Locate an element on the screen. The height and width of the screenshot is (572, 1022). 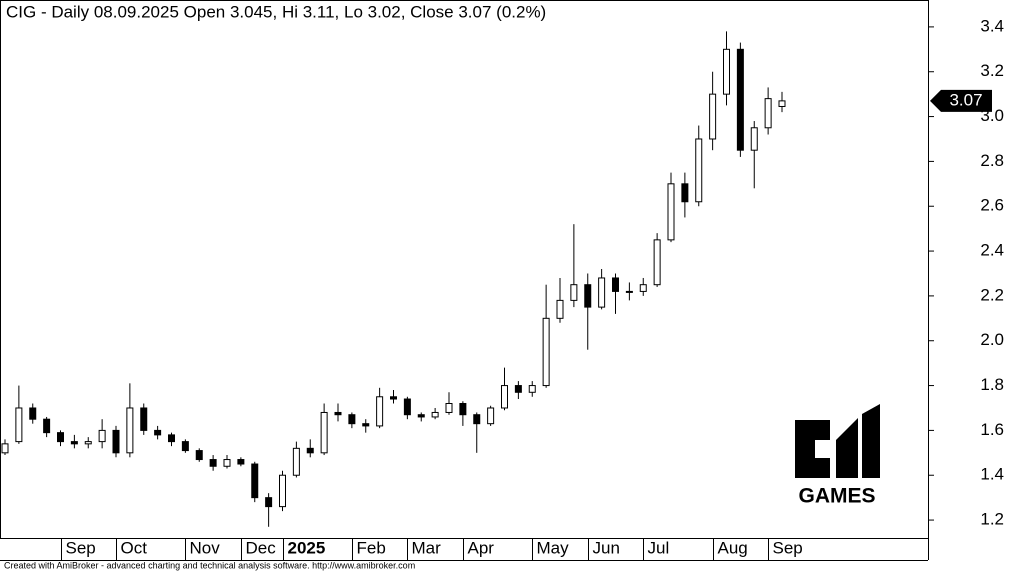
y-tick-label: 1.8 is located at coordinates (992, 384).